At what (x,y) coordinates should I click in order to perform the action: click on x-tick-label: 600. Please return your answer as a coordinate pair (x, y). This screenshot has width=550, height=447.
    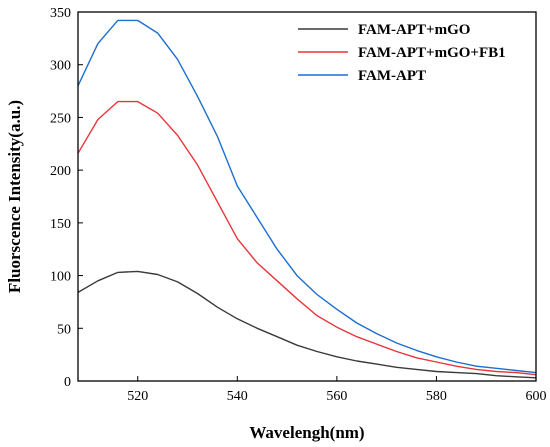
    Looking at the image, I should click on (536, 396).